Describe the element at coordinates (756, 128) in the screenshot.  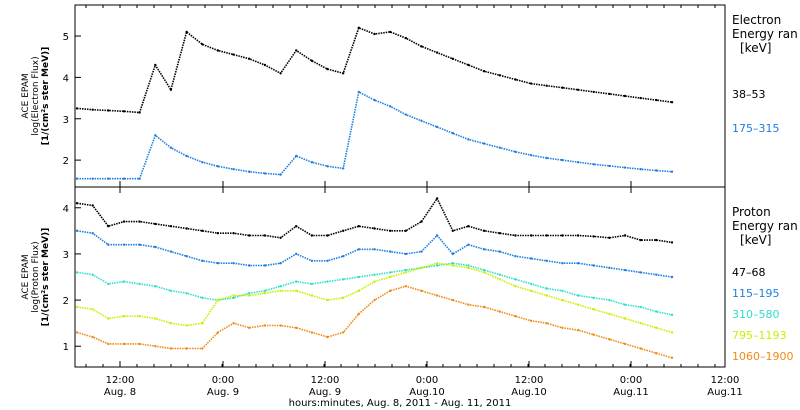
I see `legend-entry: 175–315` at that location.